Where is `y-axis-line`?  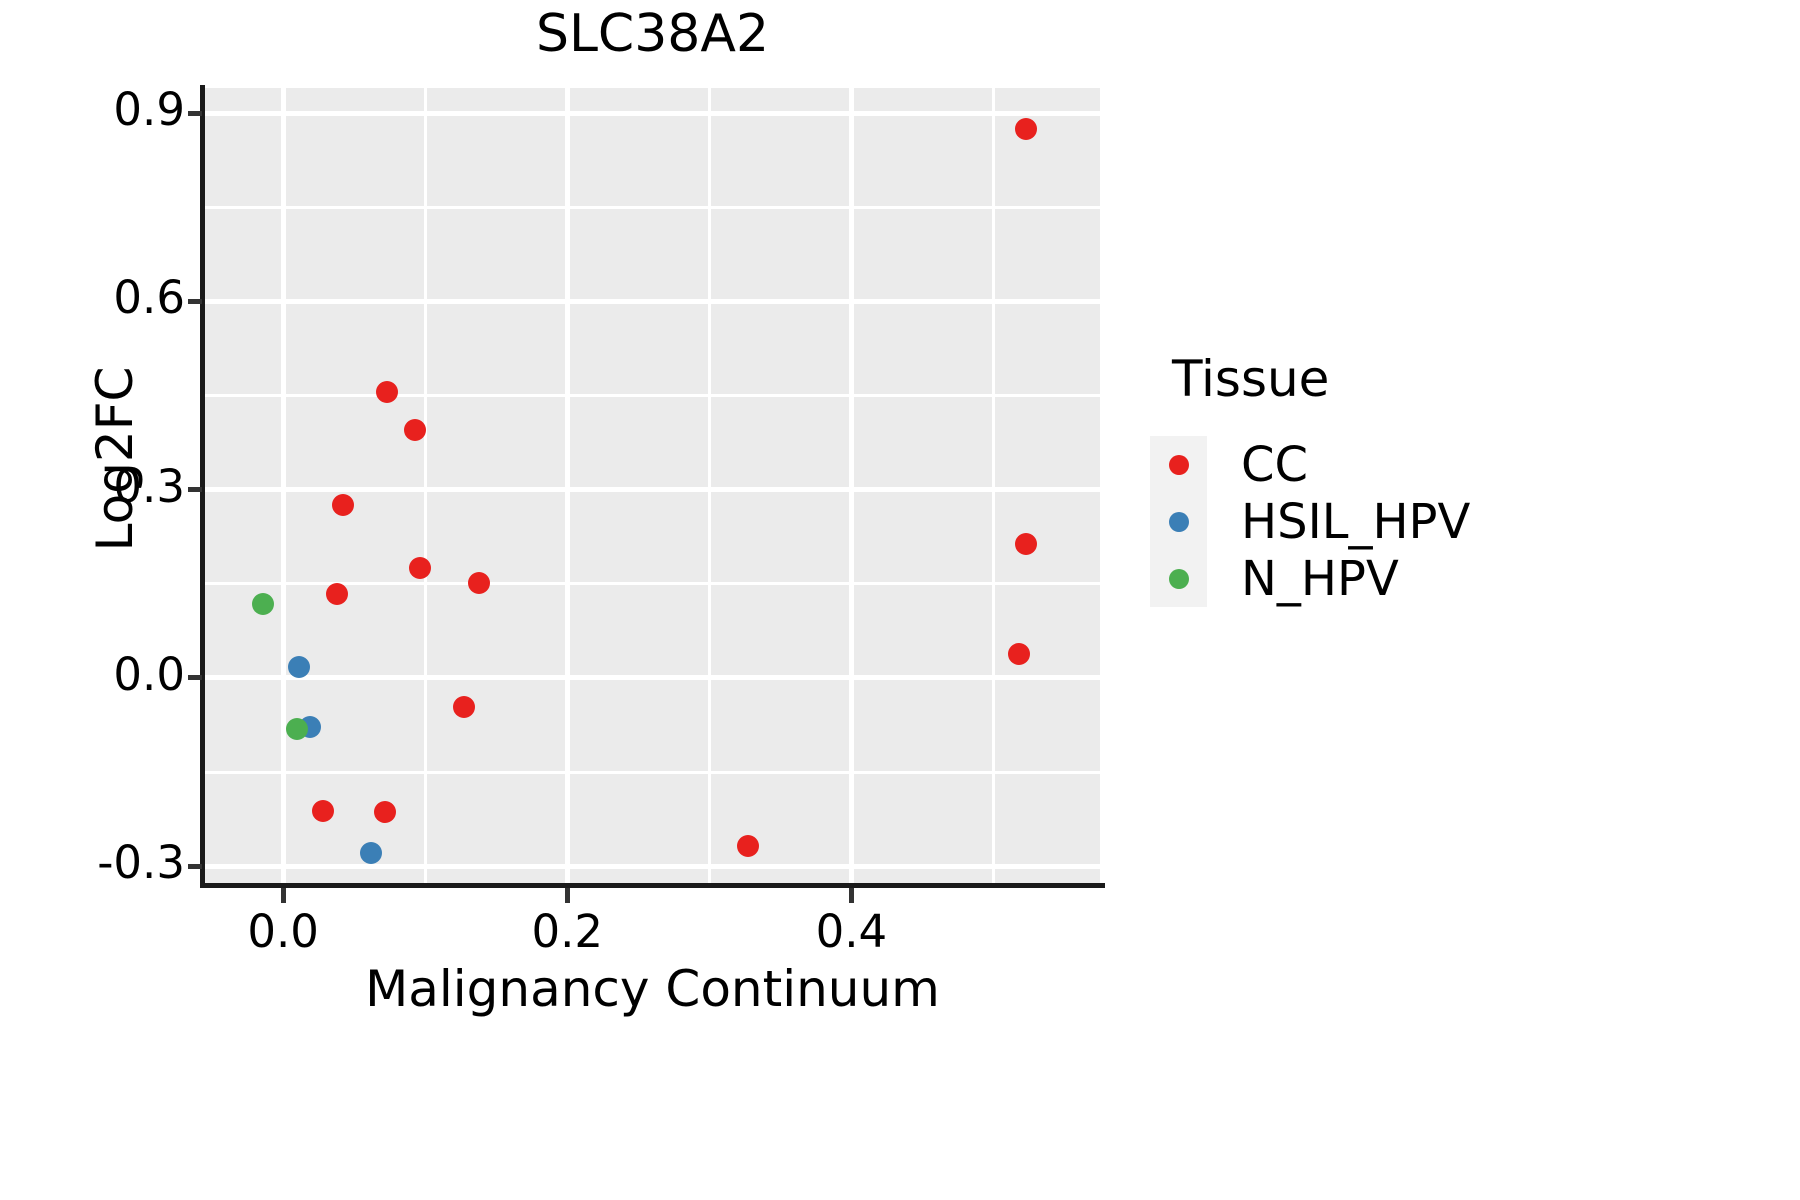 y-axis-line is located at coordinates (202, 486).